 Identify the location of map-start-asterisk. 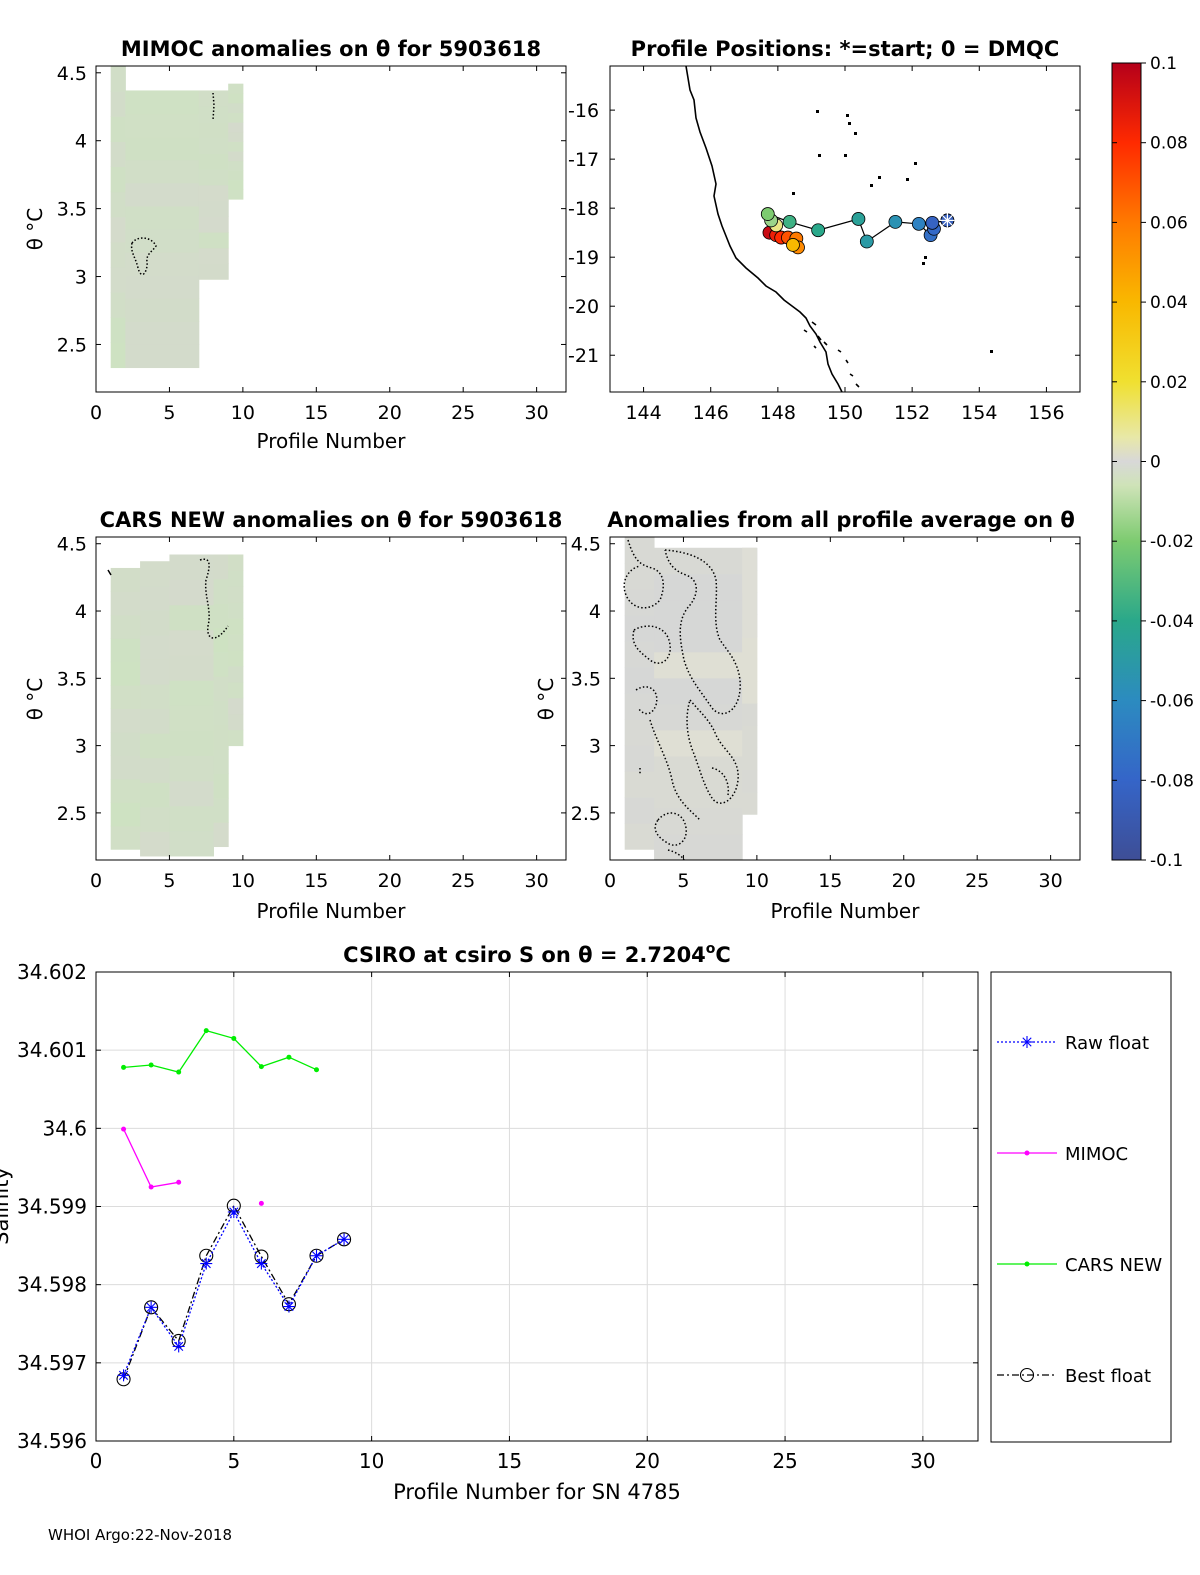
(947, 220).